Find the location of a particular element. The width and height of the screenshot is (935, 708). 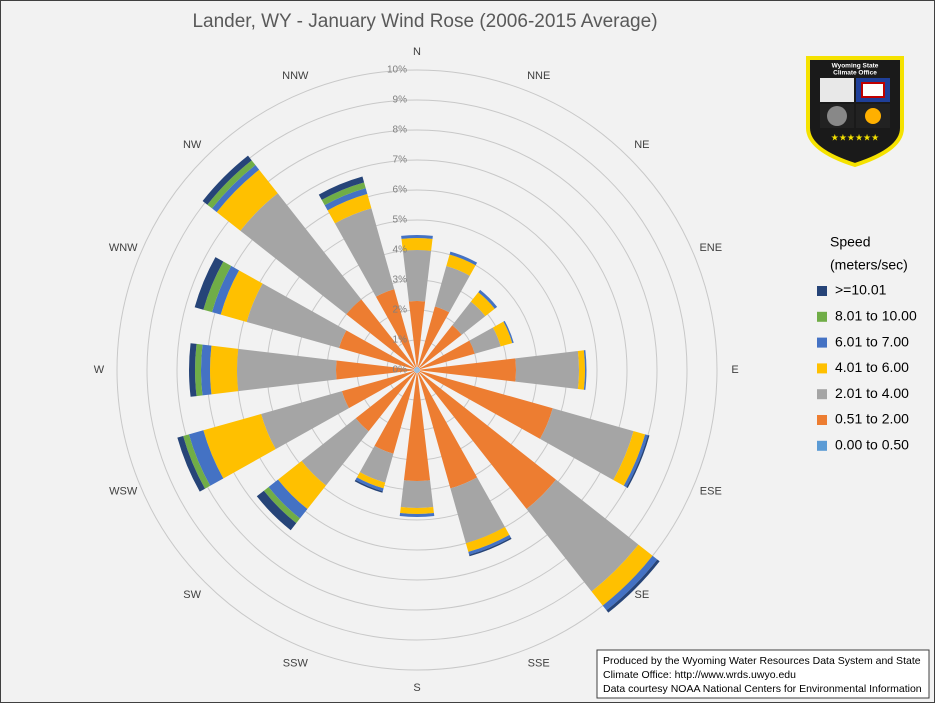

direction-label: SSW is located at coordinates (296, 664).